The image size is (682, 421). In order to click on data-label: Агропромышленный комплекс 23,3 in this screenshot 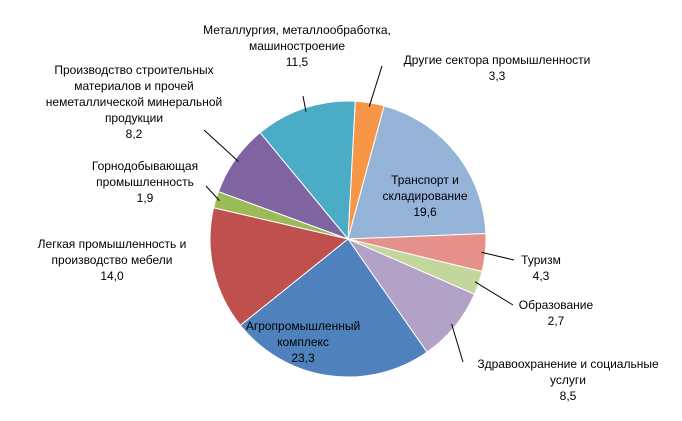, I will do `click(303, 342)`.